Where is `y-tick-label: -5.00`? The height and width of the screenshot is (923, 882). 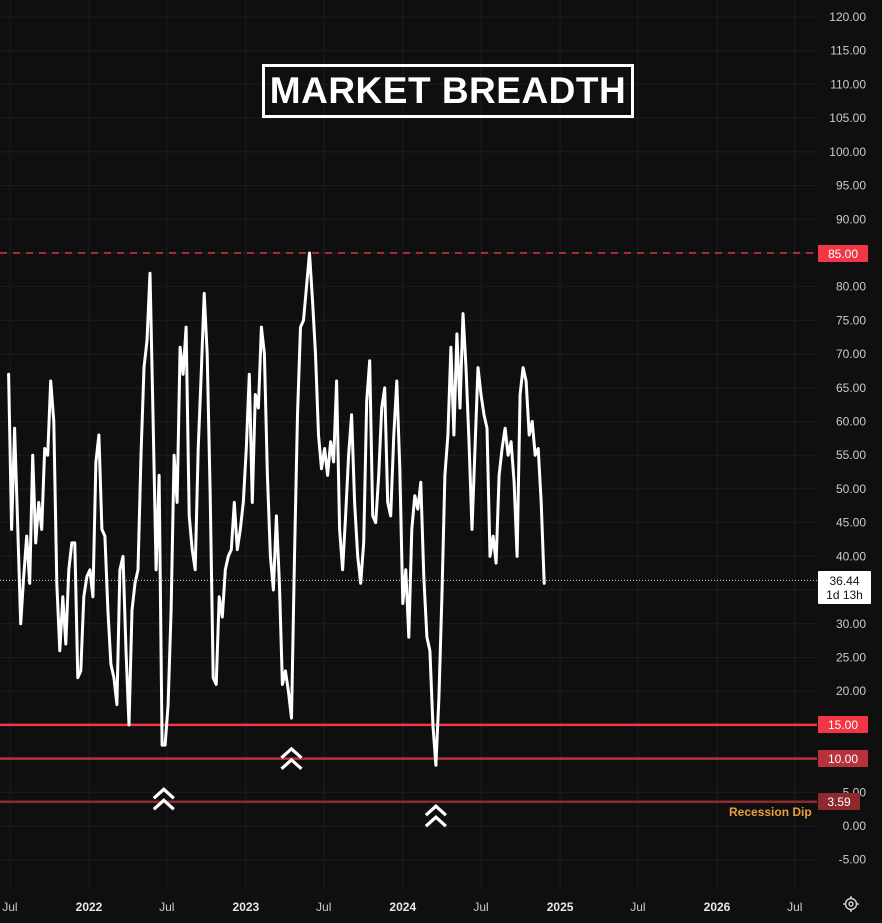
y-tick-label: -5.00 is located at coordinates (853, 860).